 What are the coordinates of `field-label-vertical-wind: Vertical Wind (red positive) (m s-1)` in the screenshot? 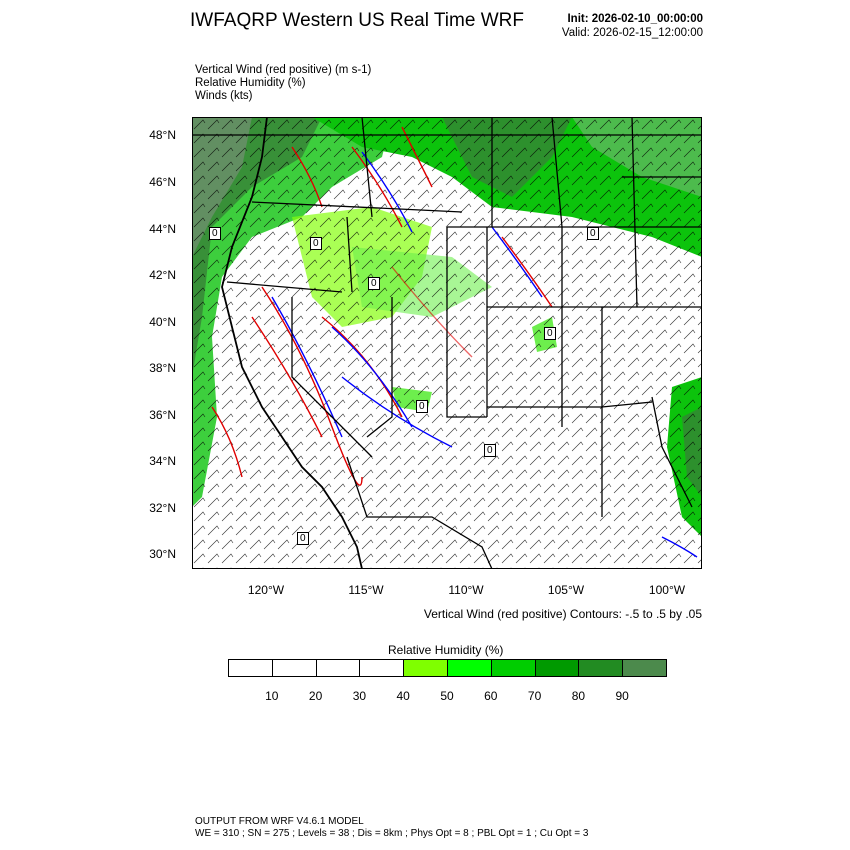 It's located at (283, 70).